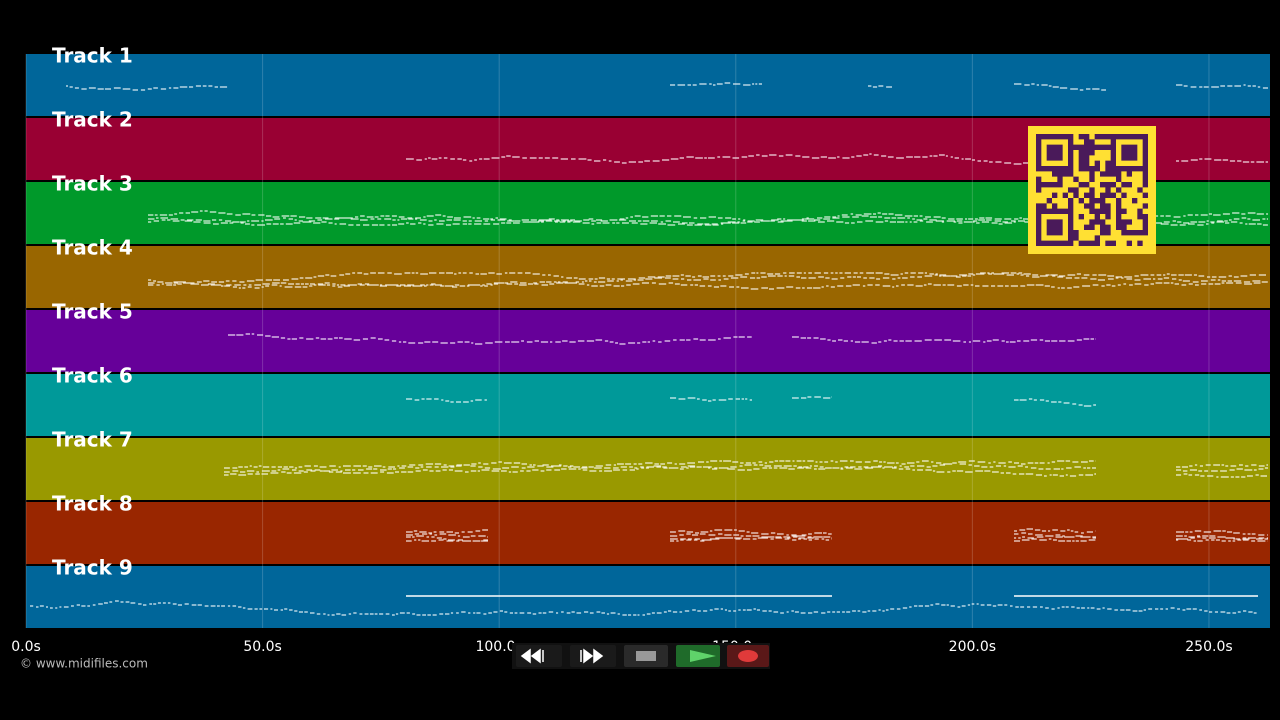 The height and width of the screenshot is (720, 1280). What do you see at coordinates (26, 647) in the screenshot?
I see `x-tick-label: 0.0s` at bounding box center [26, 647].